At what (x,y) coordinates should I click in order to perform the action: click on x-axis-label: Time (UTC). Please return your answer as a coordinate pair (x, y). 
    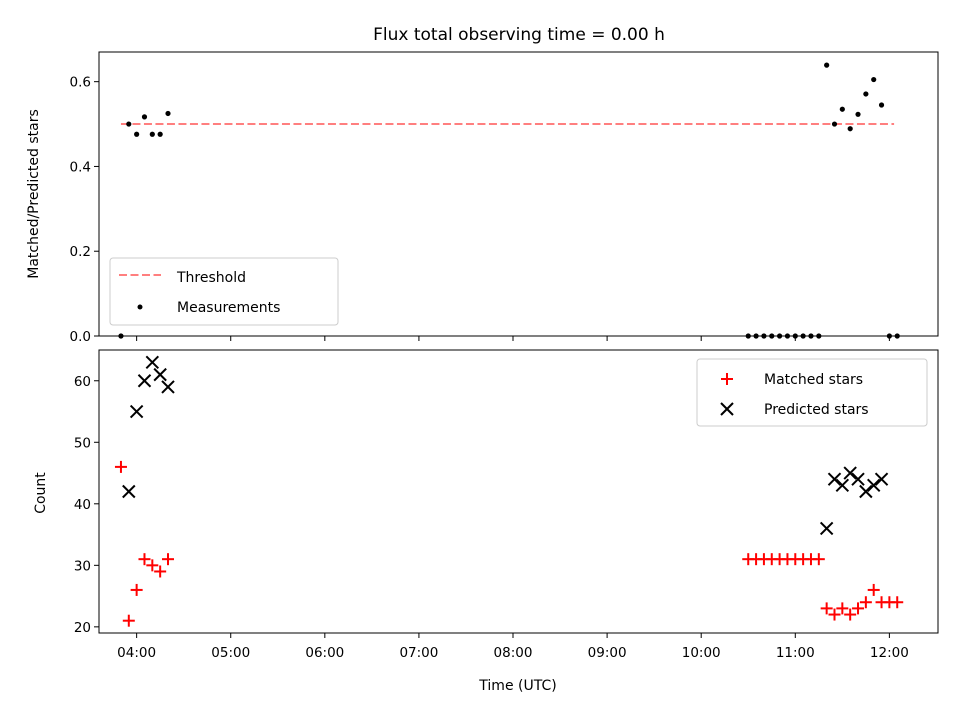
    Looking at the image, I should click on (517, 686).